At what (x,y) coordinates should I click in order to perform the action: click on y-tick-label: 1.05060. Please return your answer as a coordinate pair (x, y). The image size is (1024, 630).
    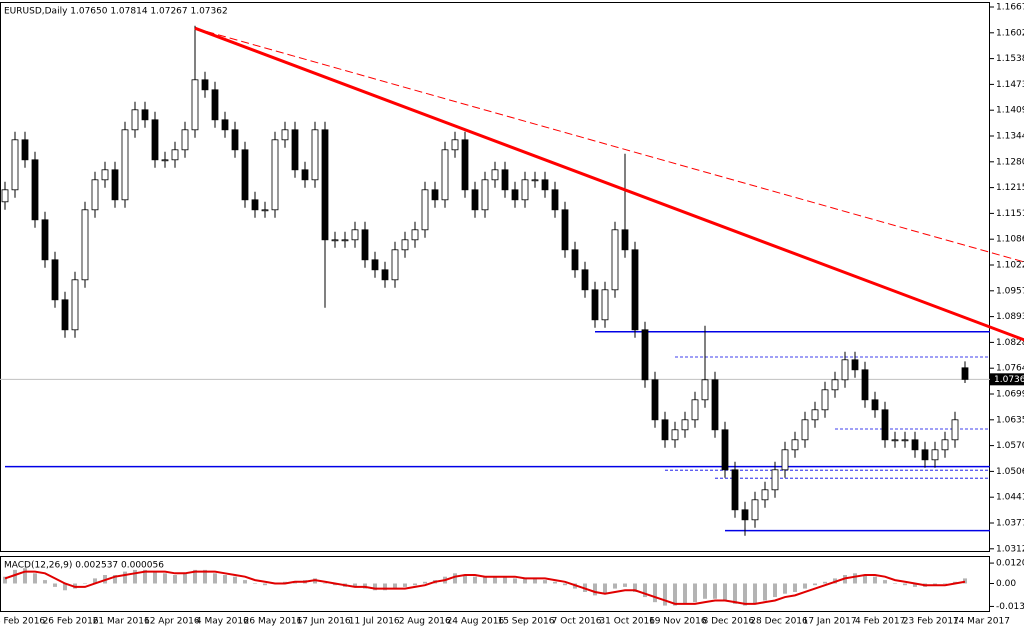
    Looking at the image, I should click on (1010, 472).